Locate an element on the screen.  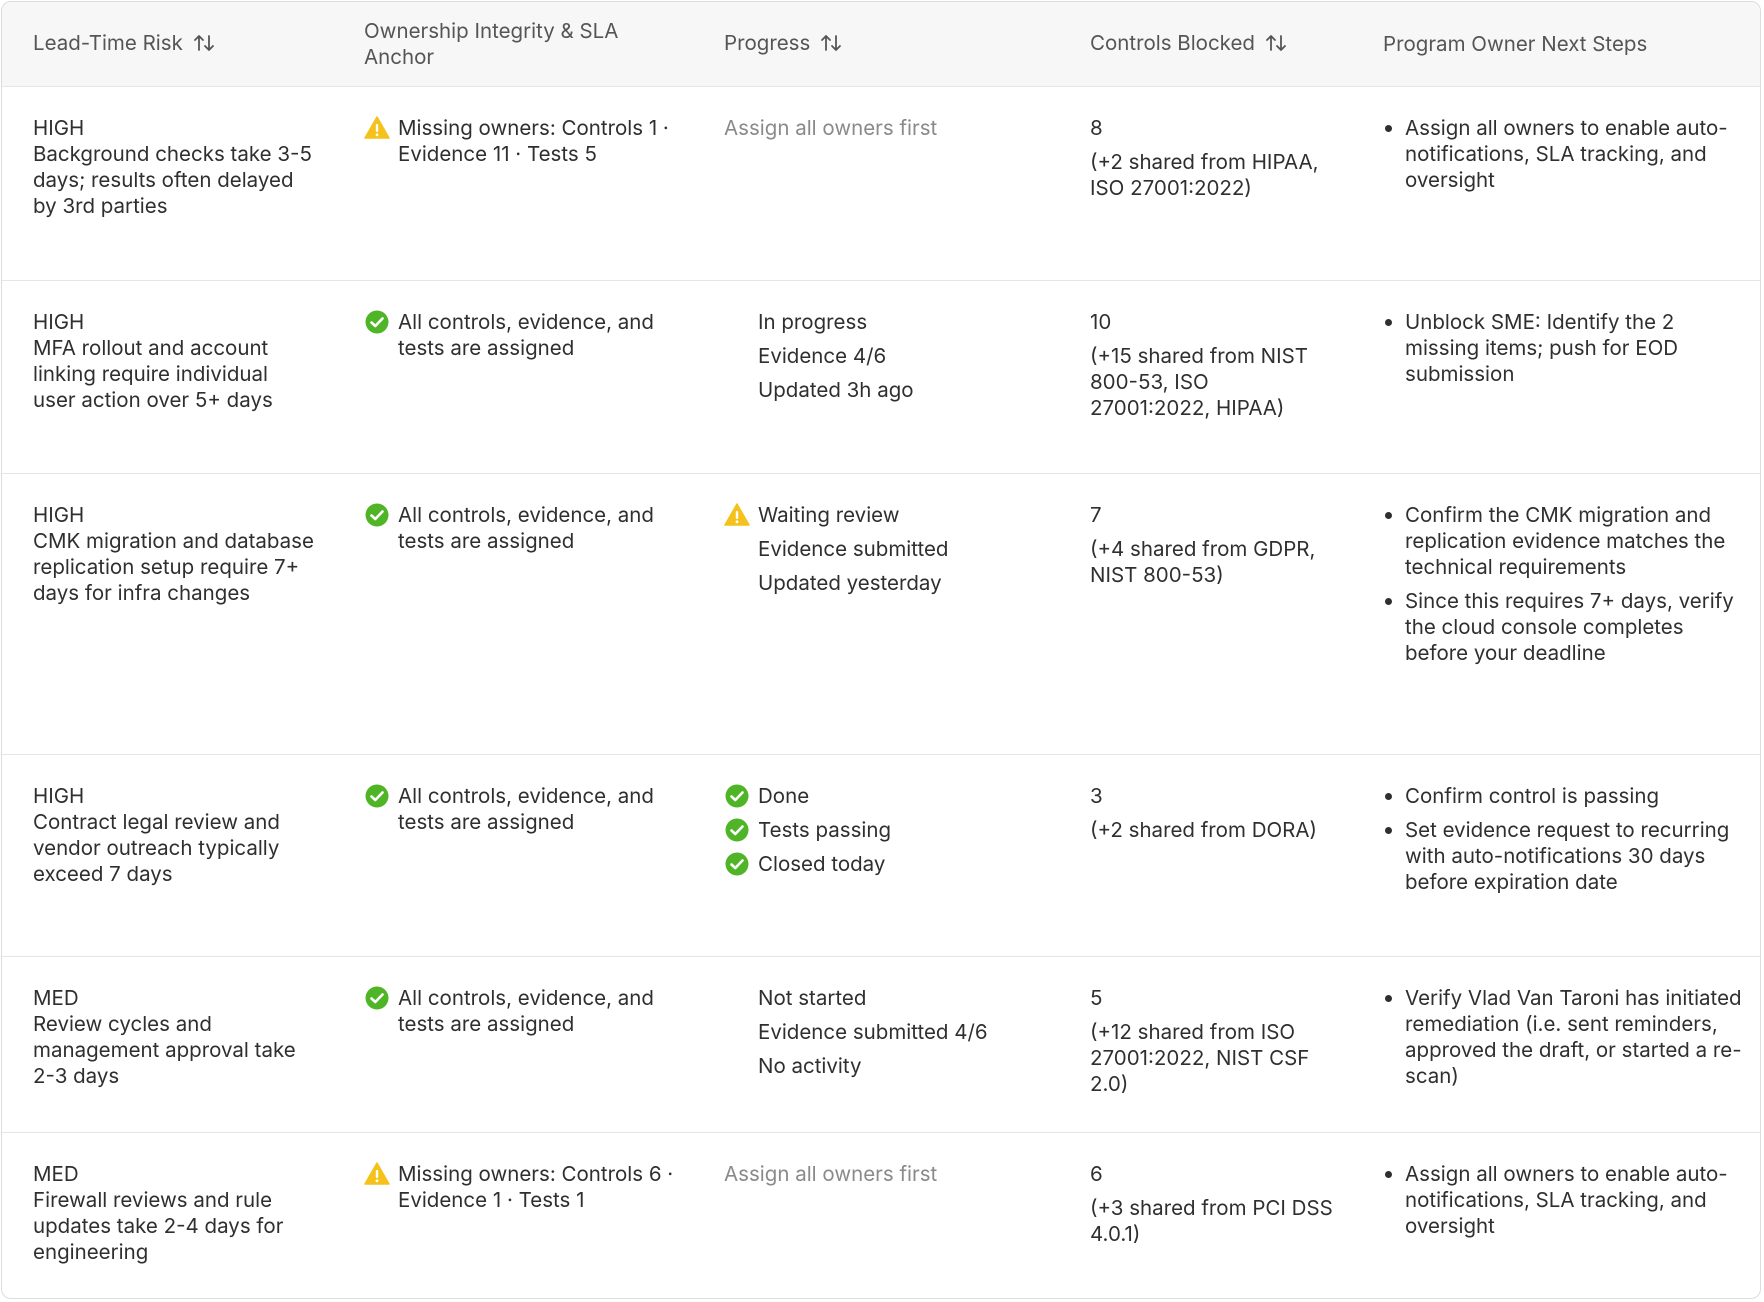
progress-line: Updated yesterday is located at coordinates (882, 583).